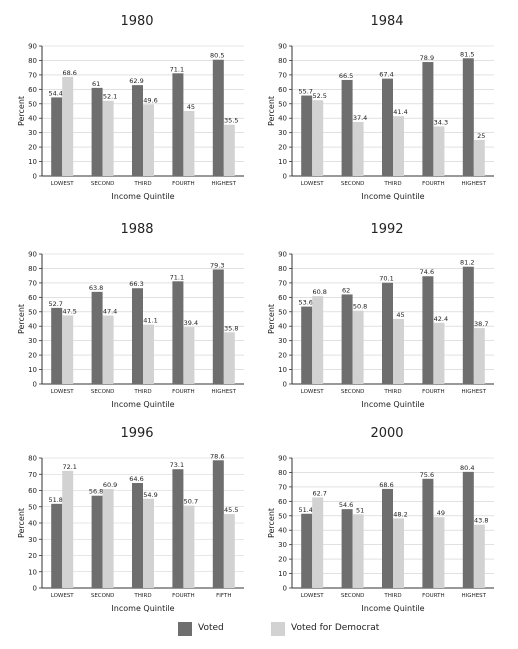 This screenshot has width=518, height=649. What do you see at coordinates (191, 323) in the screenshot?
I see `data-label-democrat: 39.4` at bounding box center [191, 323].